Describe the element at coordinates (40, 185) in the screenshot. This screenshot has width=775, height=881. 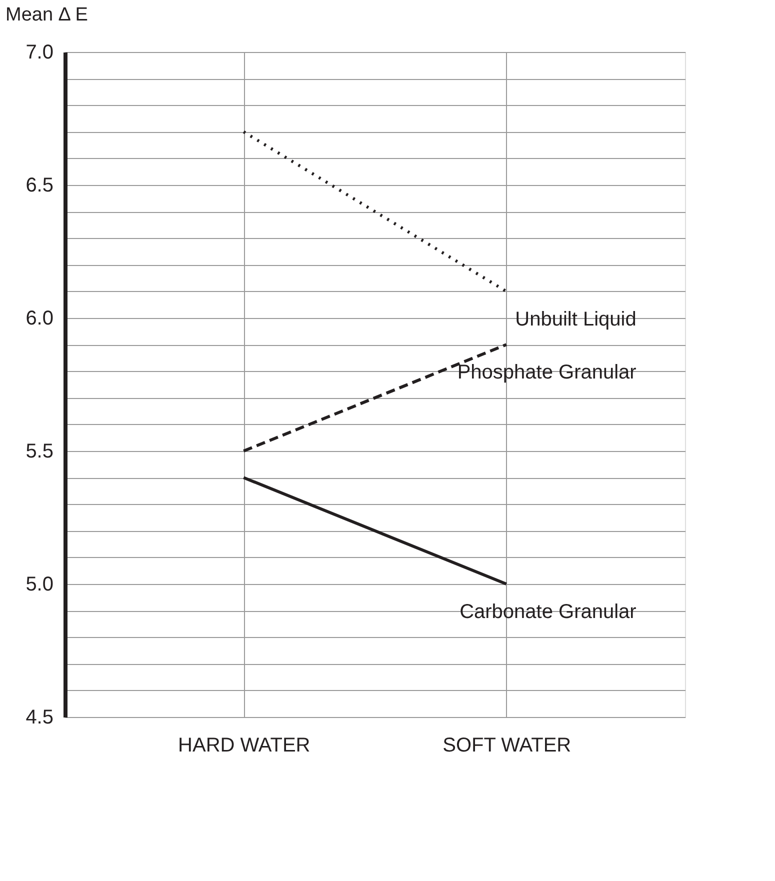
I see `y-tick-label: 6.5` at that location.